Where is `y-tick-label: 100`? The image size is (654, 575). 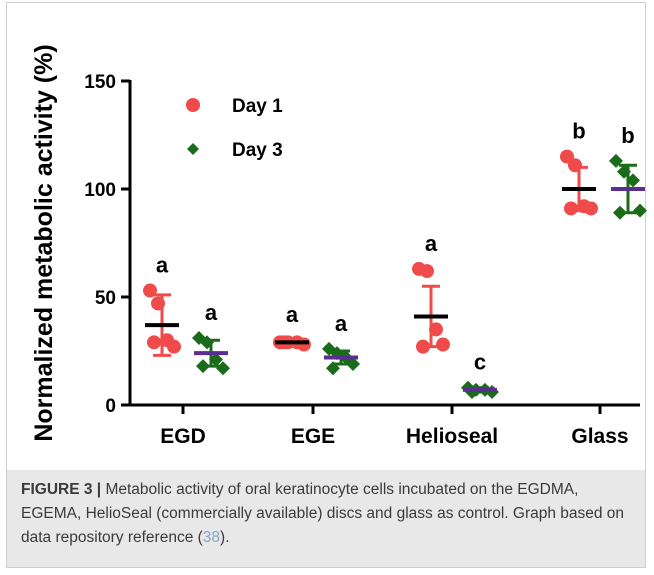
y-tick-label: 100 is located at coordinates (100, 190).